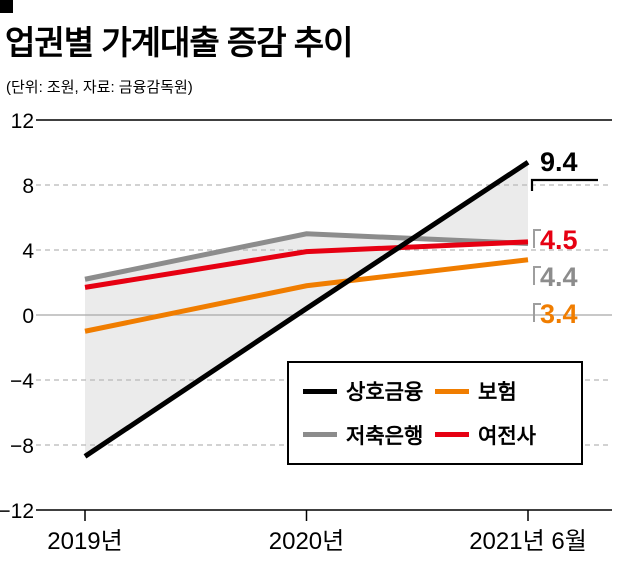 The width and height of the screenshot is (617, 568). What do you see at coordinates (559, 240) in the screenshot?
I see `end-value-label: 4.5` at bounding box center [559, 240].